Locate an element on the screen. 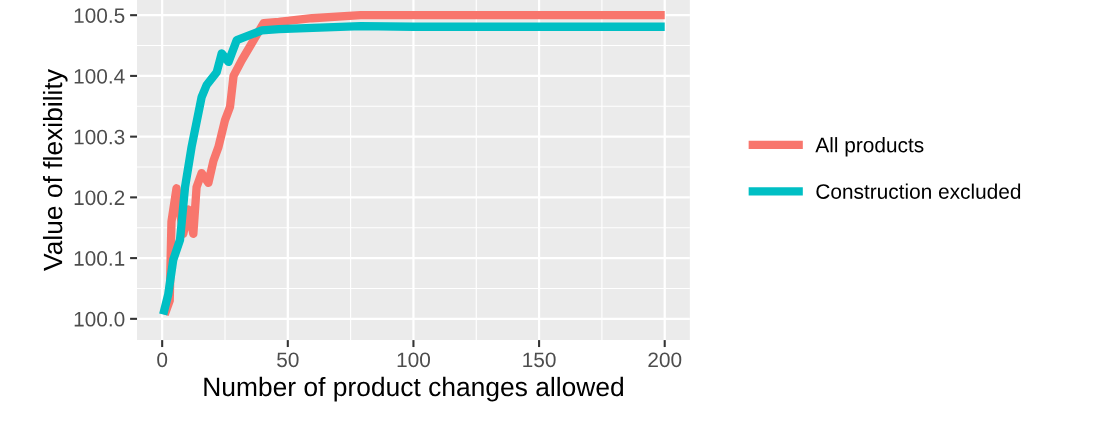  y-tick-label: 100.4 is located at coordinates (99, 76).